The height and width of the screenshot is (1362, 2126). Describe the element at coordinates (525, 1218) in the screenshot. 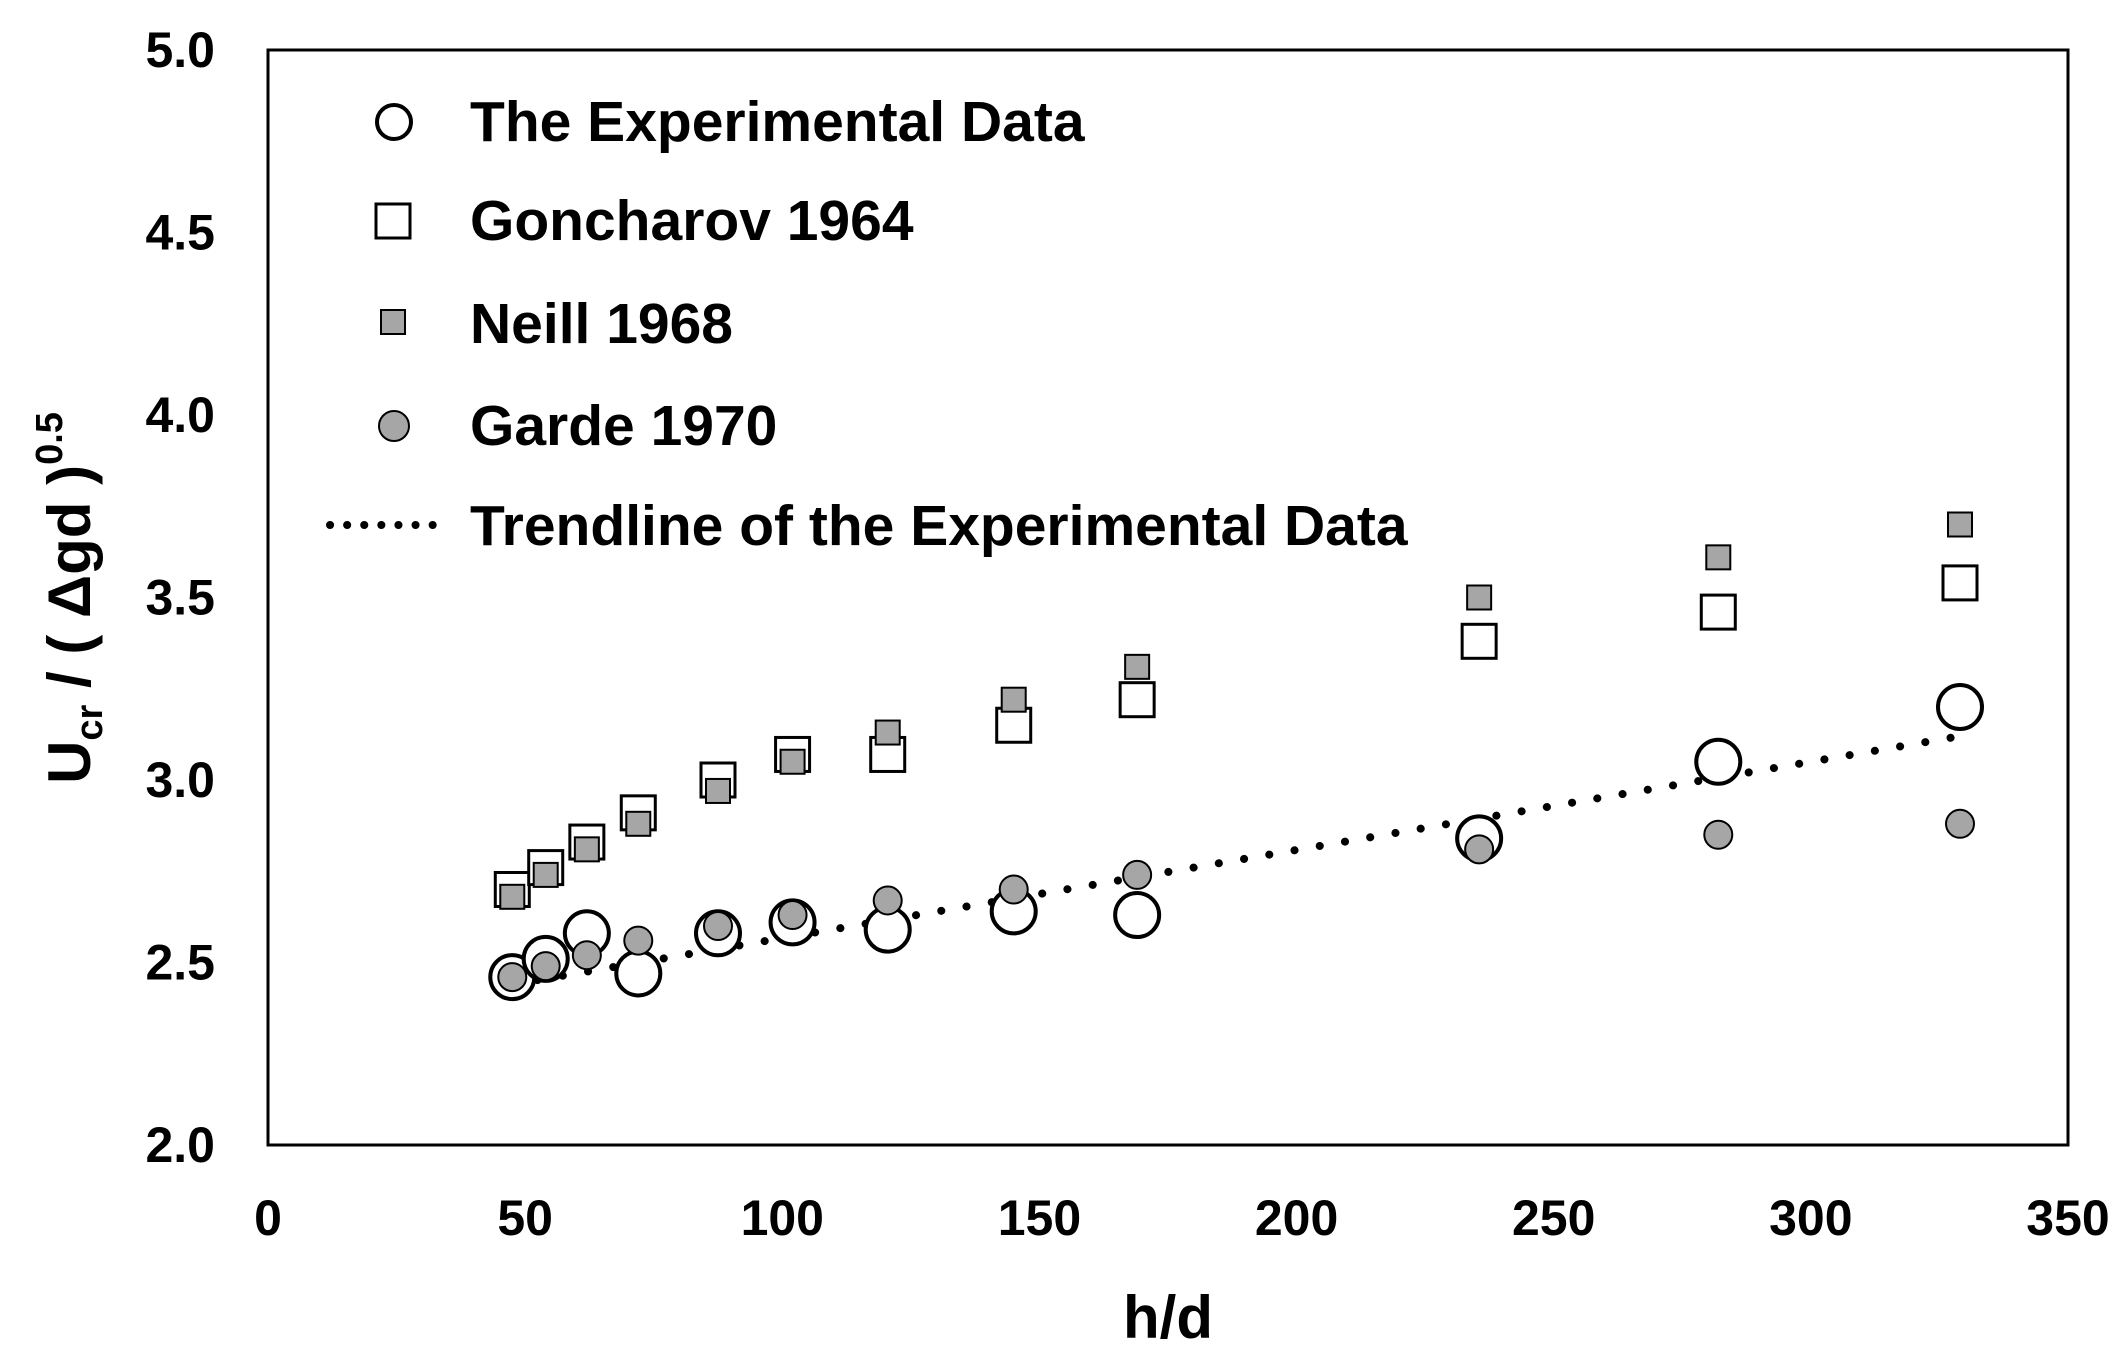

I see `x-tick-label: 50` at that location.